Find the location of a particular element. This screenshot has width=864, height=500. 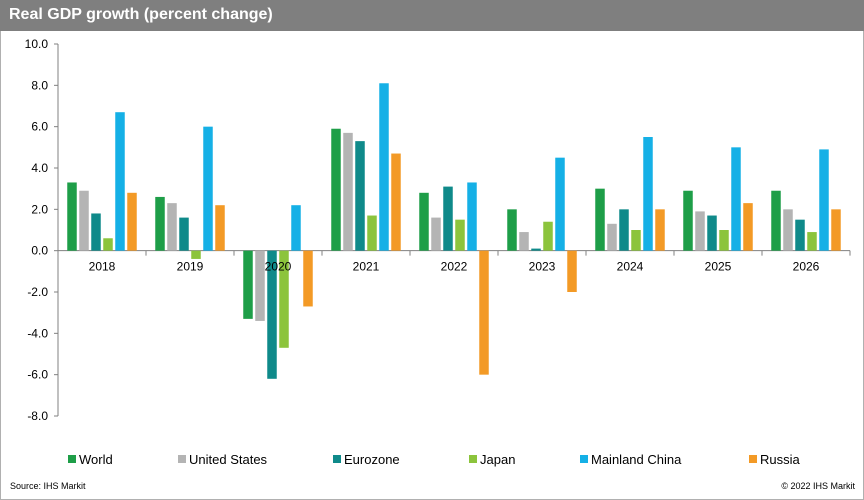

y-tick-label: 2.0 is located at coordinates (39, 209).